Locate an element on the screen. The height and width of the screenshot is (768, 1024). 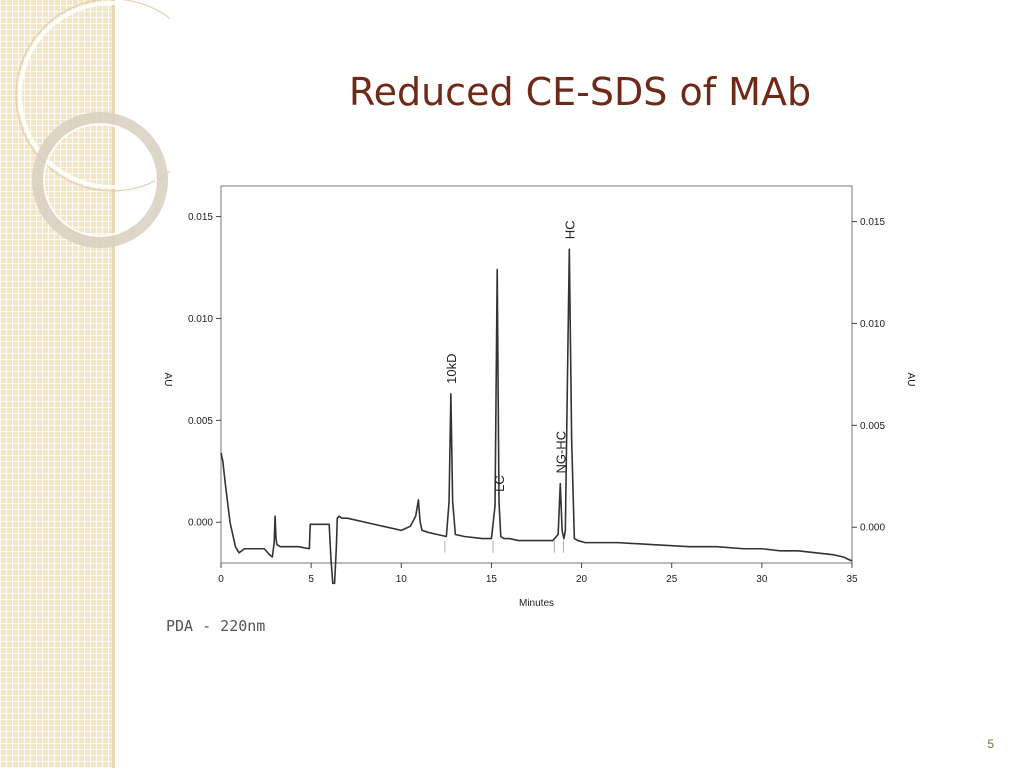
sidebar-pattern is located at coordinates (56, 384).